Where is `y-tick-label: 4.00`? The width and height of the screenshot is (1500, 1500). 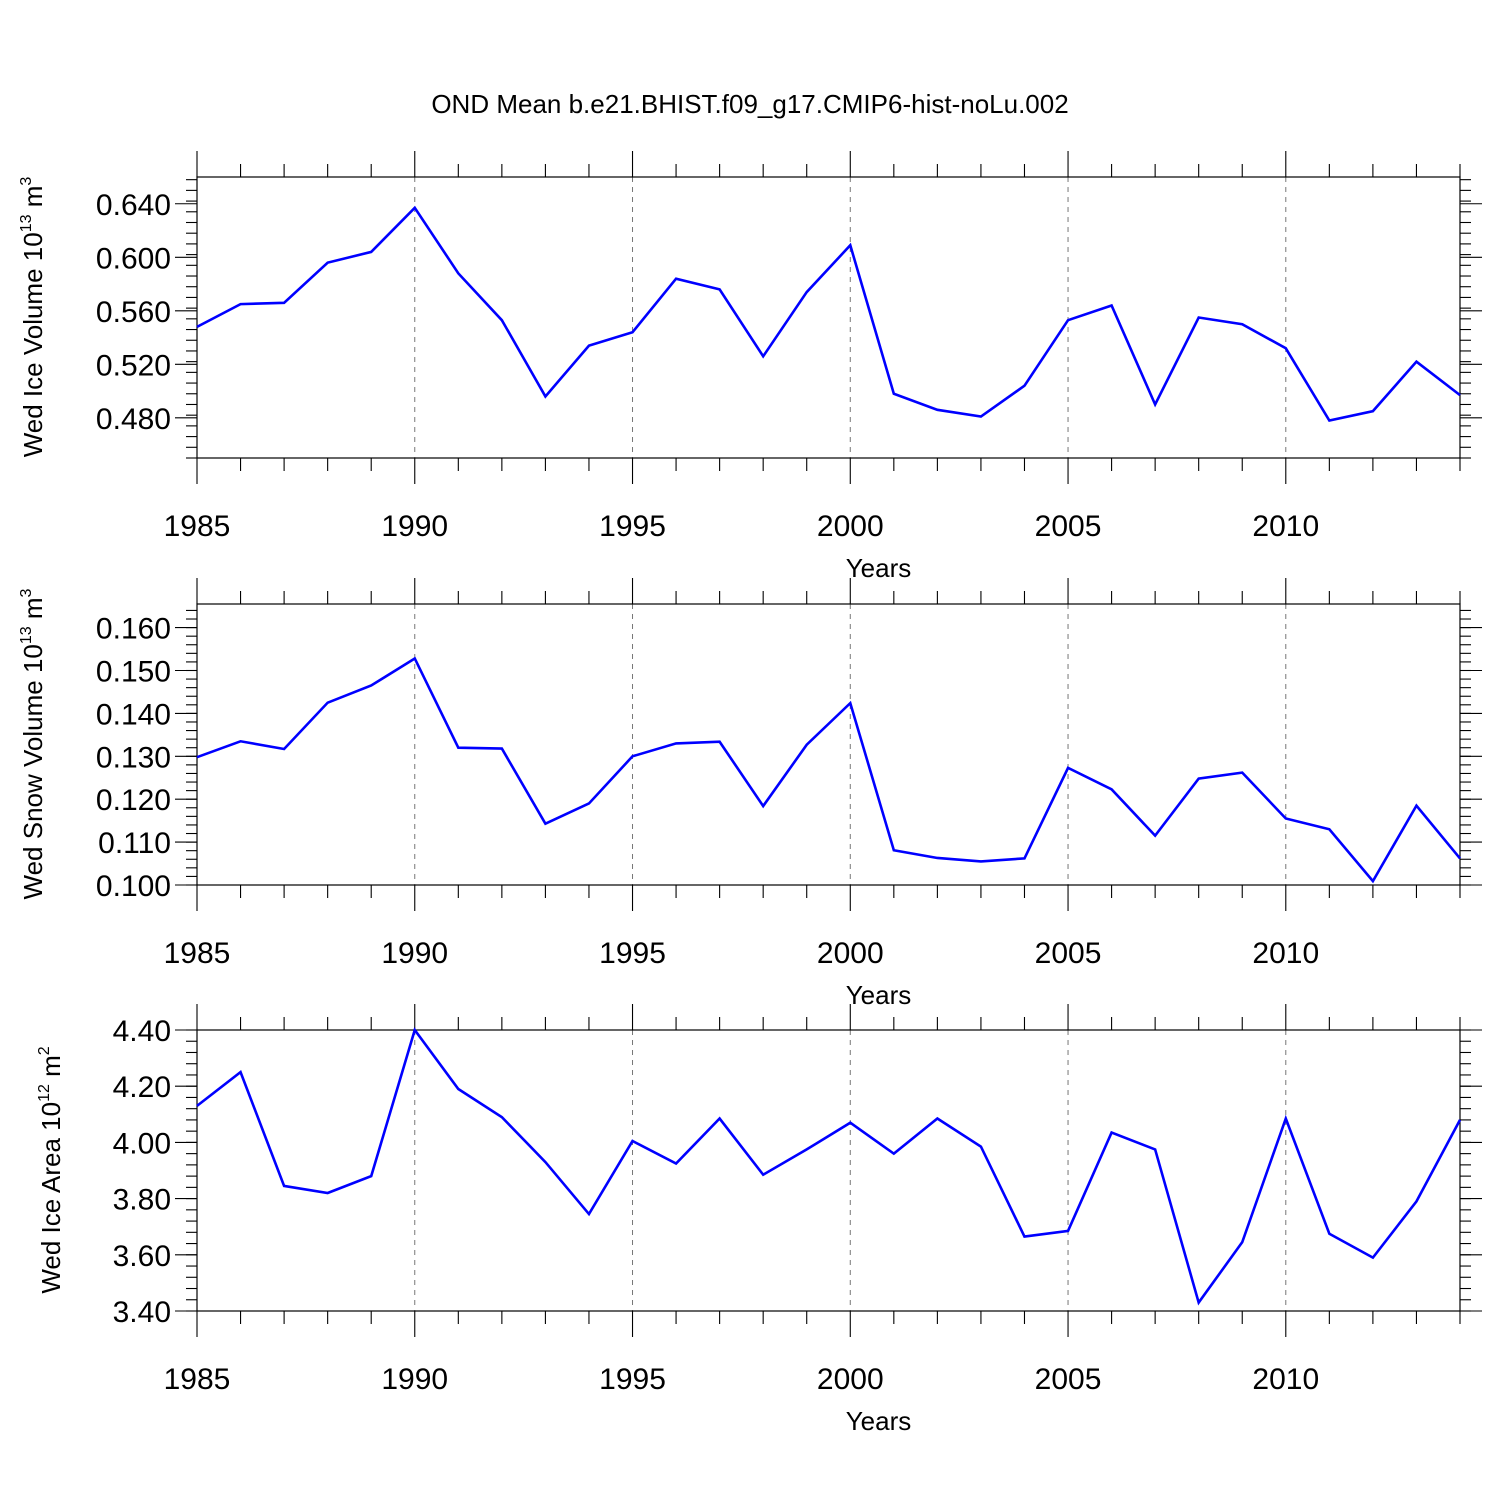
y-tick-label: 4.00 is located at coordinates (142, 1143).